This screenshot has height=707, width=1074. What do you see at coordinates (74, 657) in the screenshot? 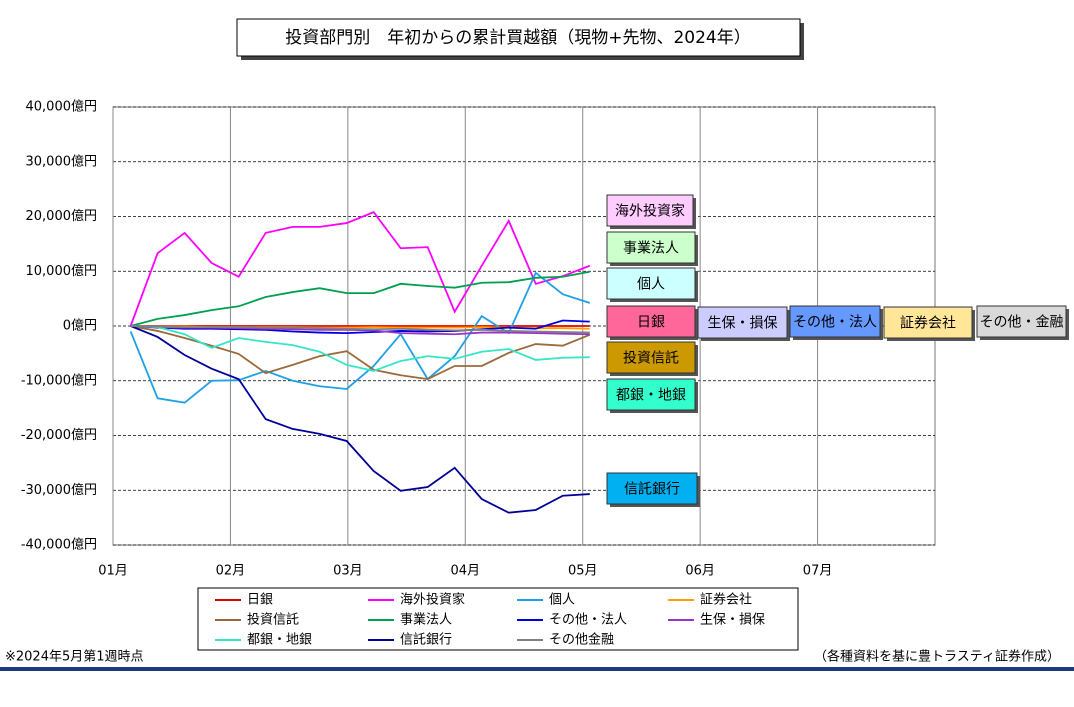
I see `footnote: ※2024年5月第1週時点` at bounding box center [74, 657].